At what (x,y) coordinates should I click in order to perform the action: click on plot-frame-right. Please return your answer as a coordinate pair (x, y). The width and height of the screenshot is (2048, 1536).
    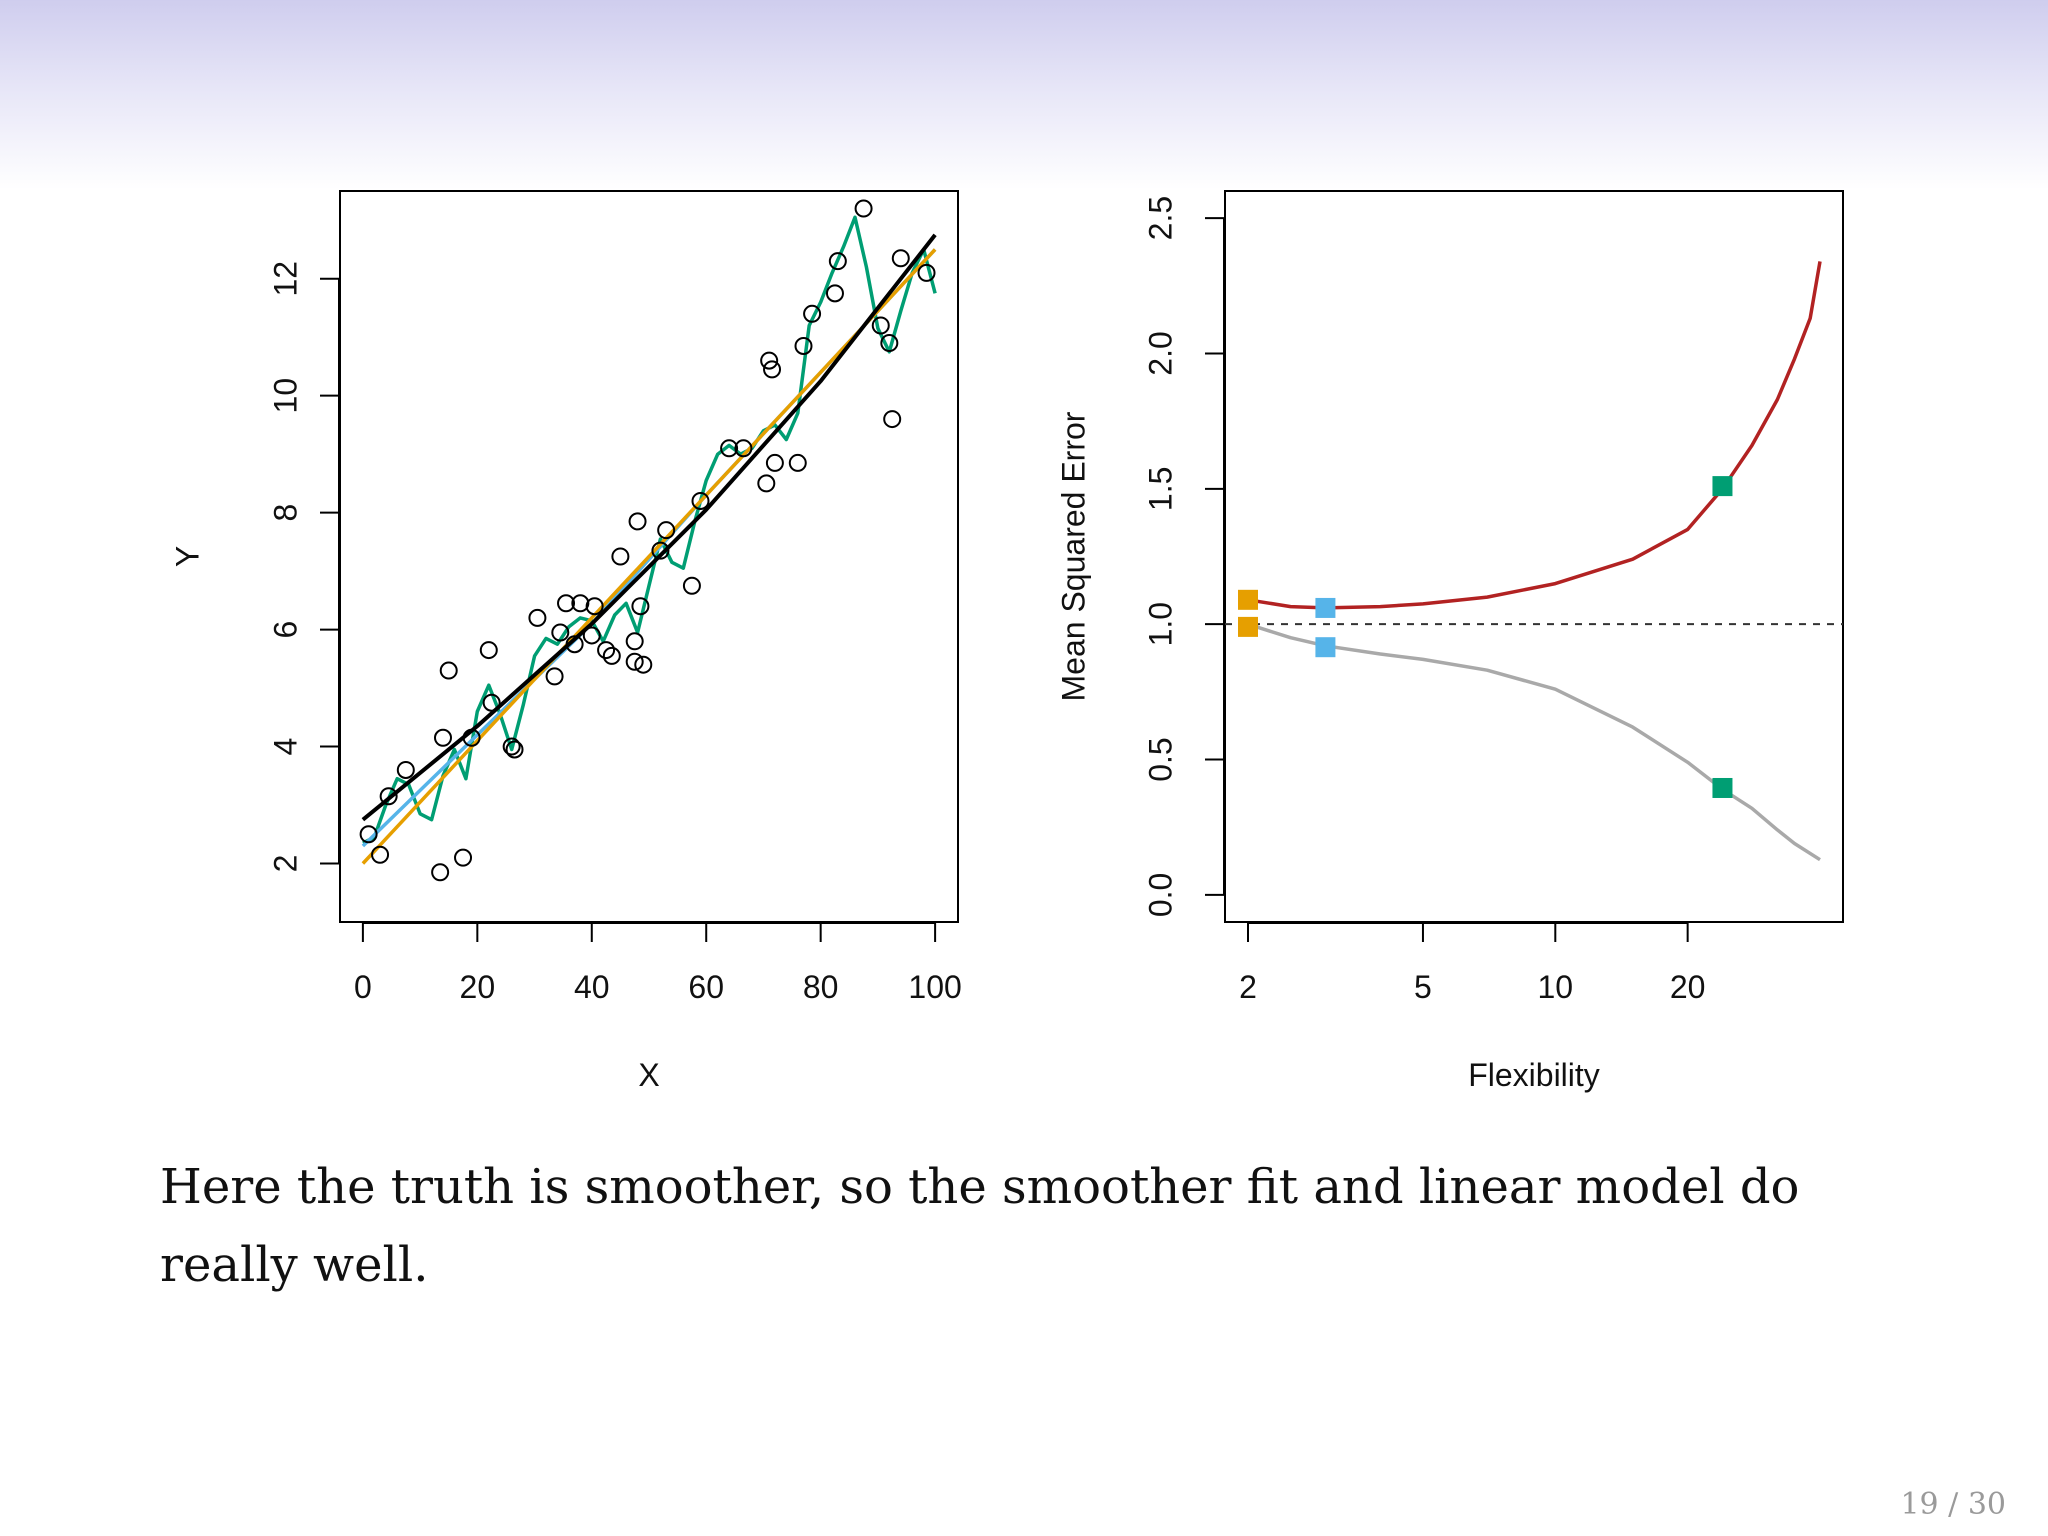
    Looking at the image, I should click on (1534, 556).